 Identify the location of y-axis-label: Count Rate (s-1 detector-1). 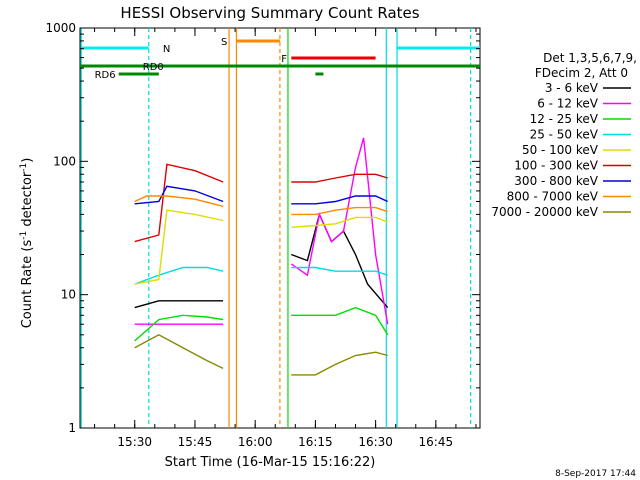
(27, 243).